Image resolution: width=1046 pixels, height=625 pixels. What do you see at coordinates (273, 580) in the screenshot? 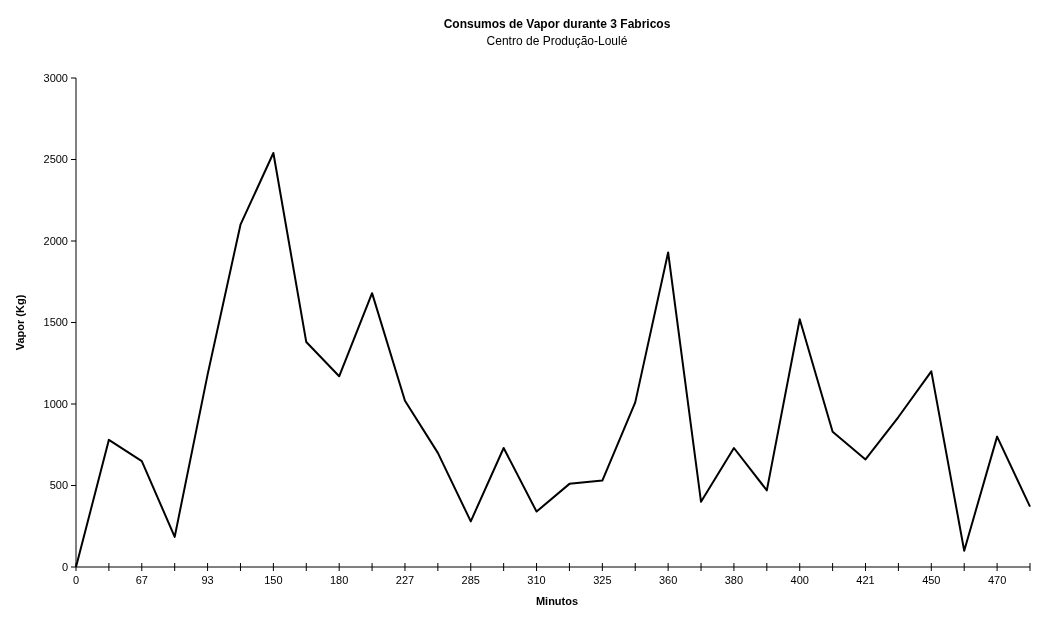
I see `x-tick-label: 150` at bounding box center [273, 580].